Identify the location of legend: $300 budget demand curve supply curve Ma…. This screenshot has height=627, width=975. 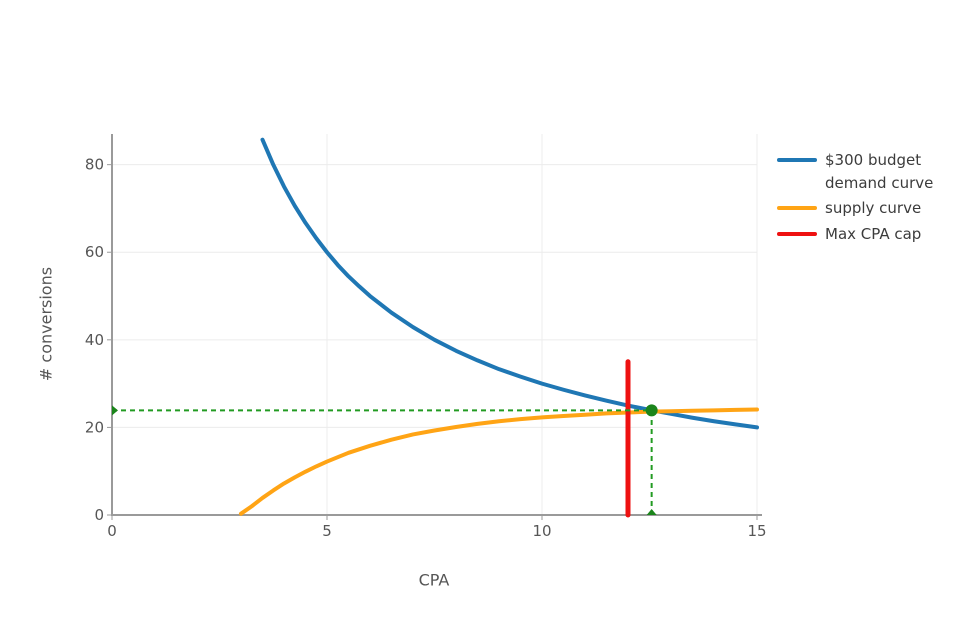
(855, 197).